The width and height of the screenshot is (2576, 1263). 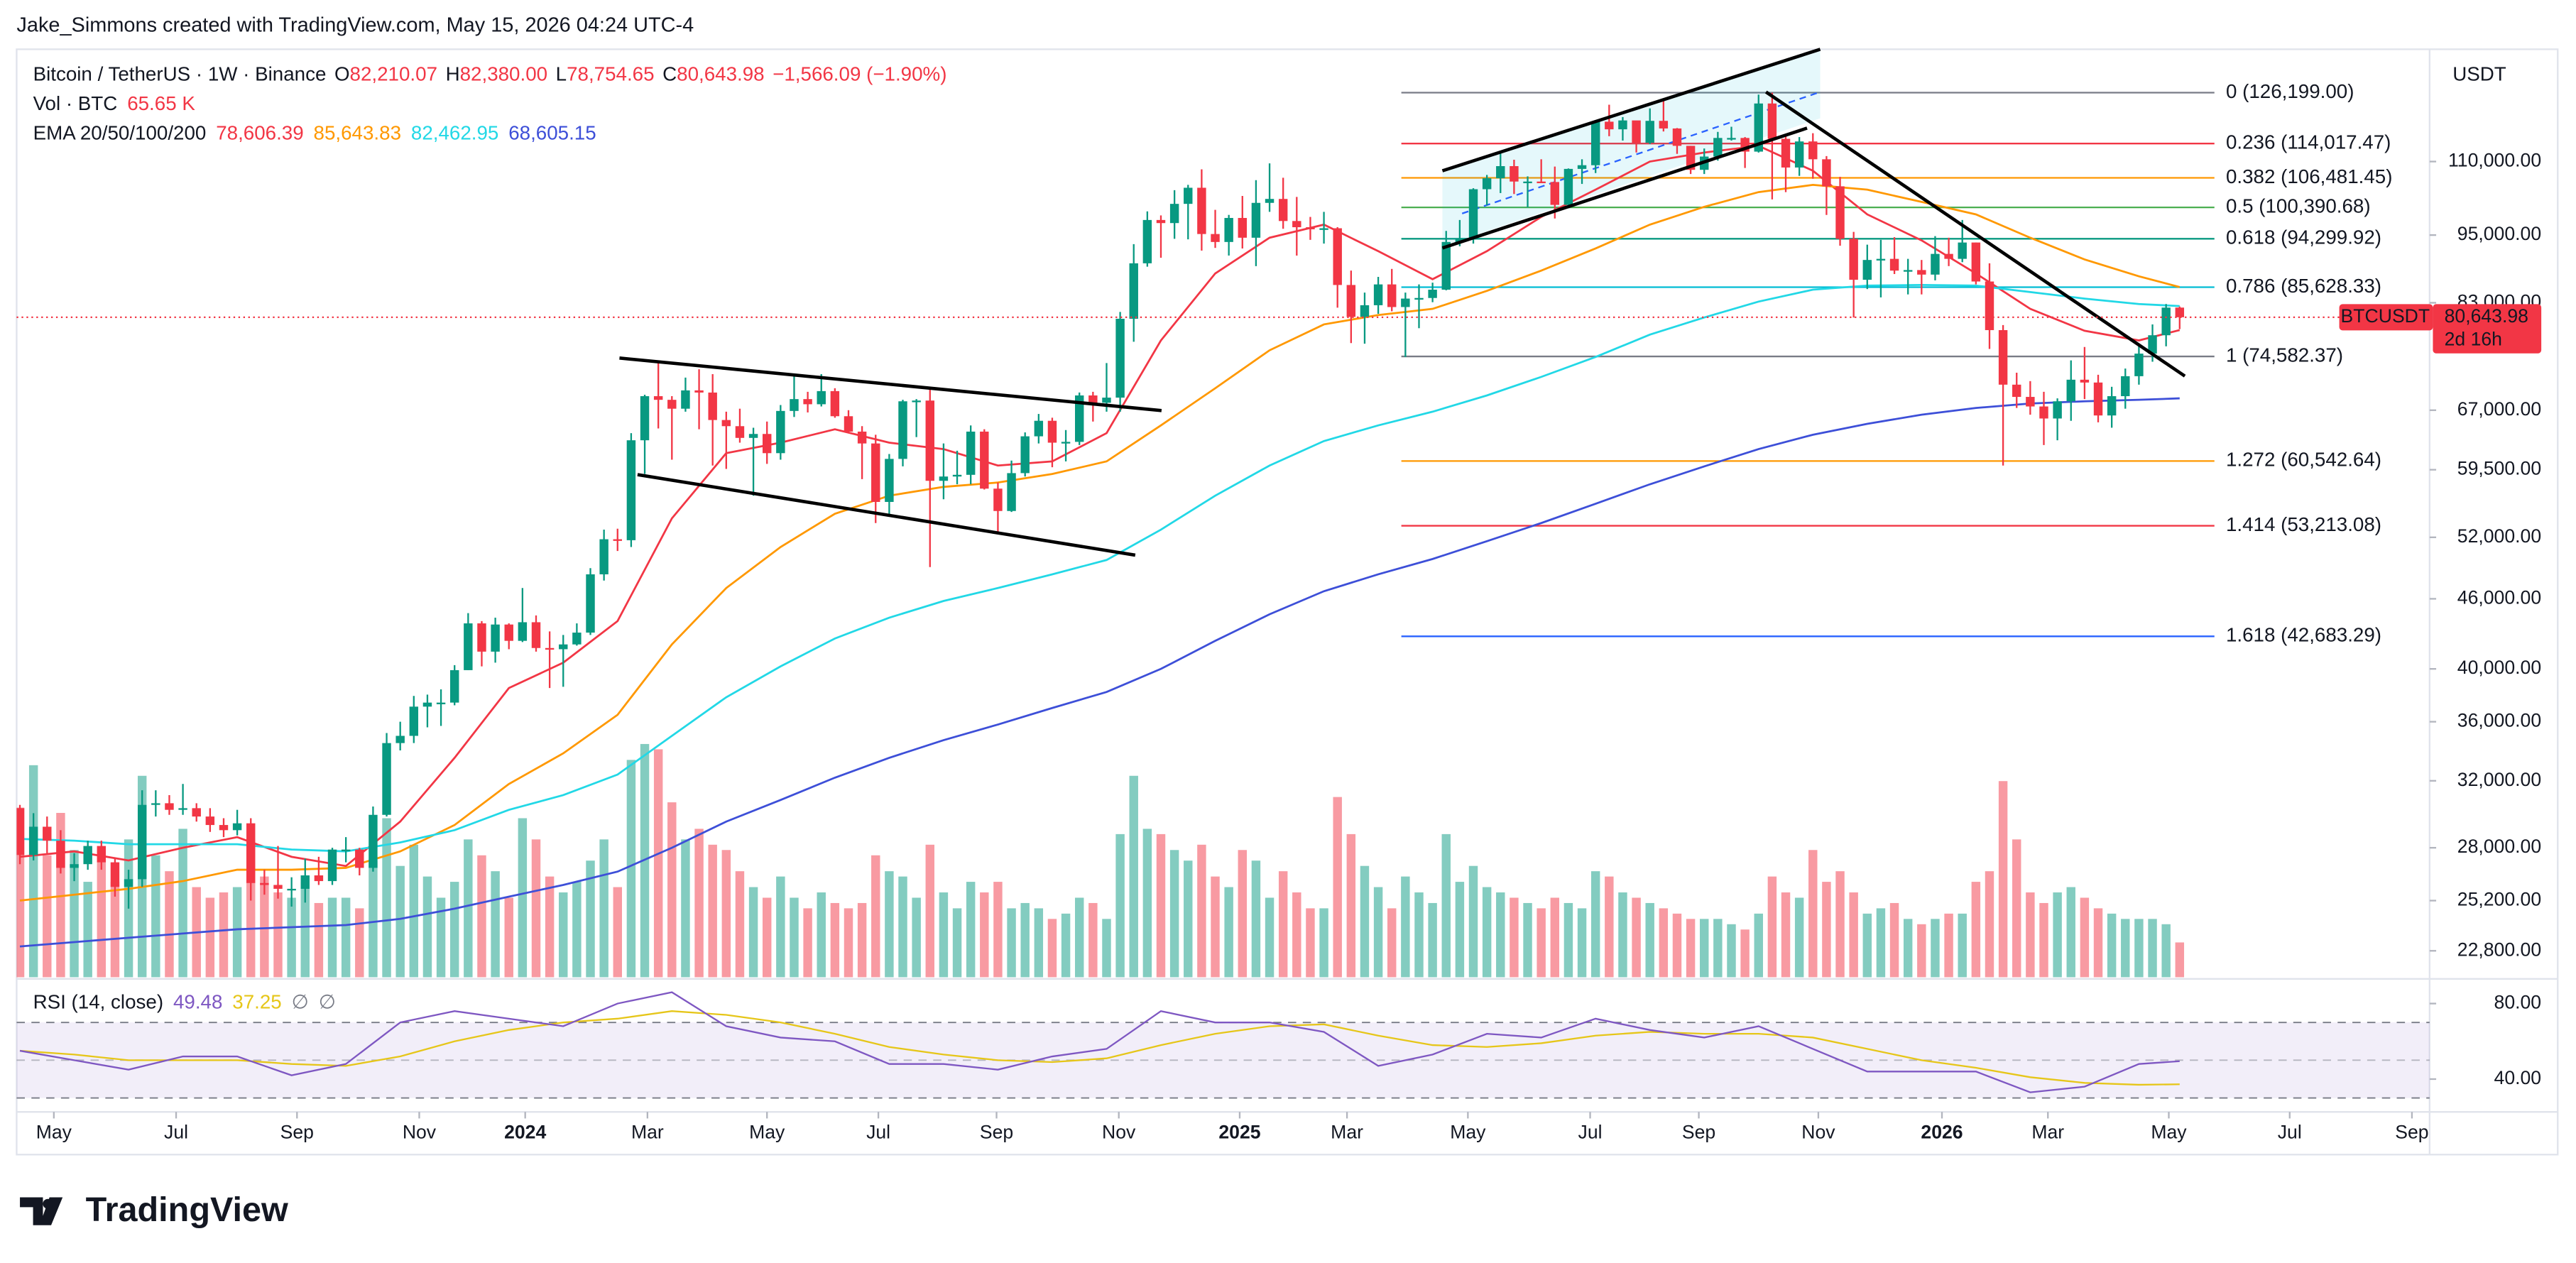 What do you see at coordinates (2303, 524) in the screenshot?
I see `fib-label: 1.414 (53,213.08)` at bounding box center [2303, 524].